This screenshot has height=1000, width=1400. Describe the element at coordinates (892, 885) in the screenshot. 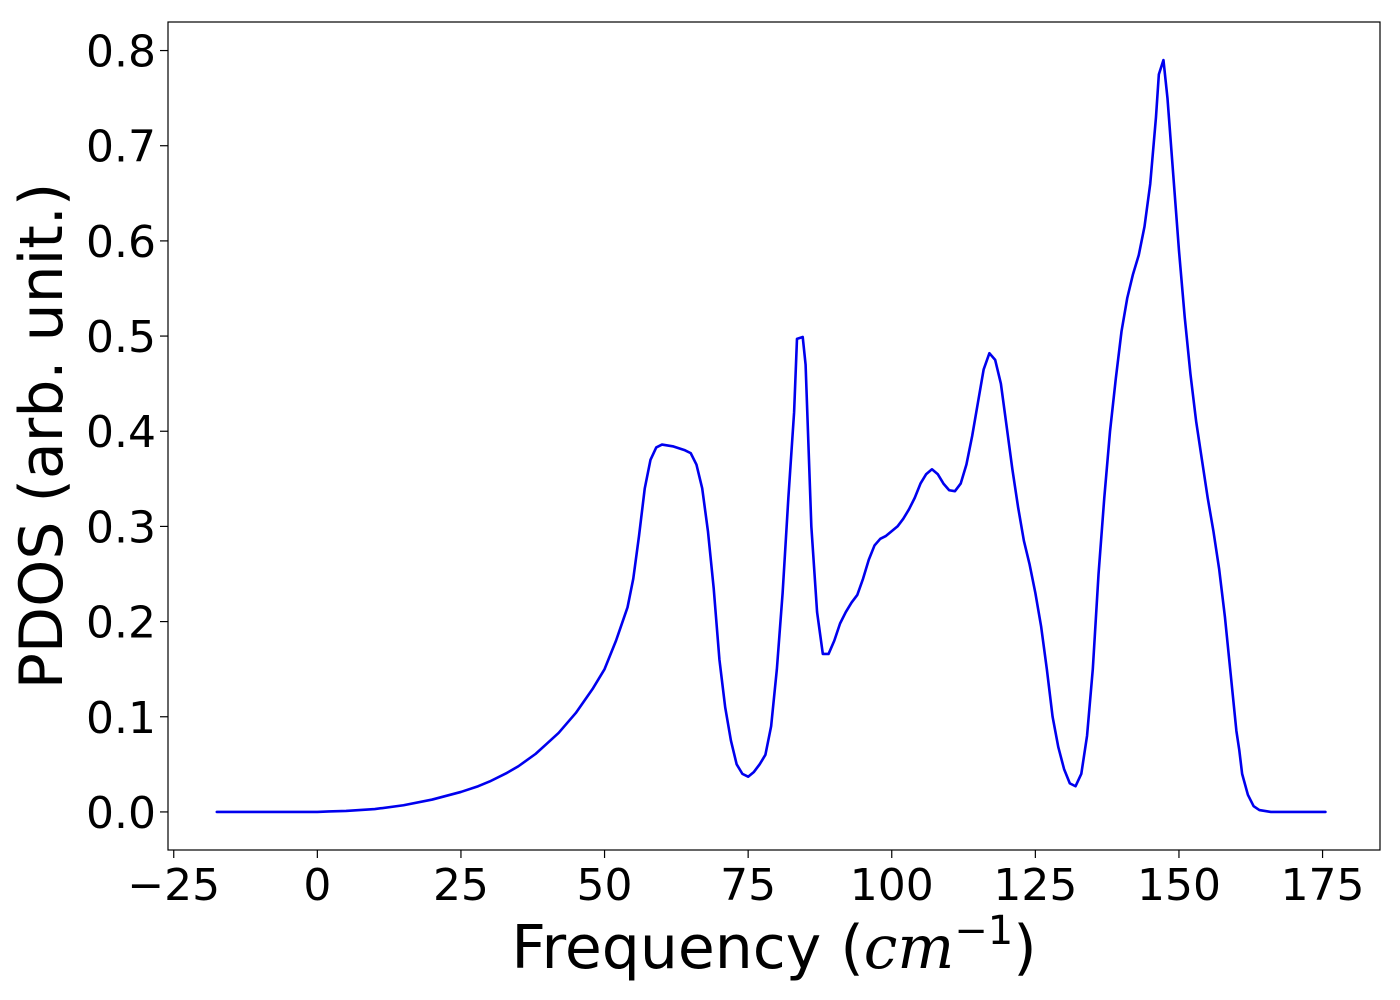

I see `x-tick-label: 100` at that location.